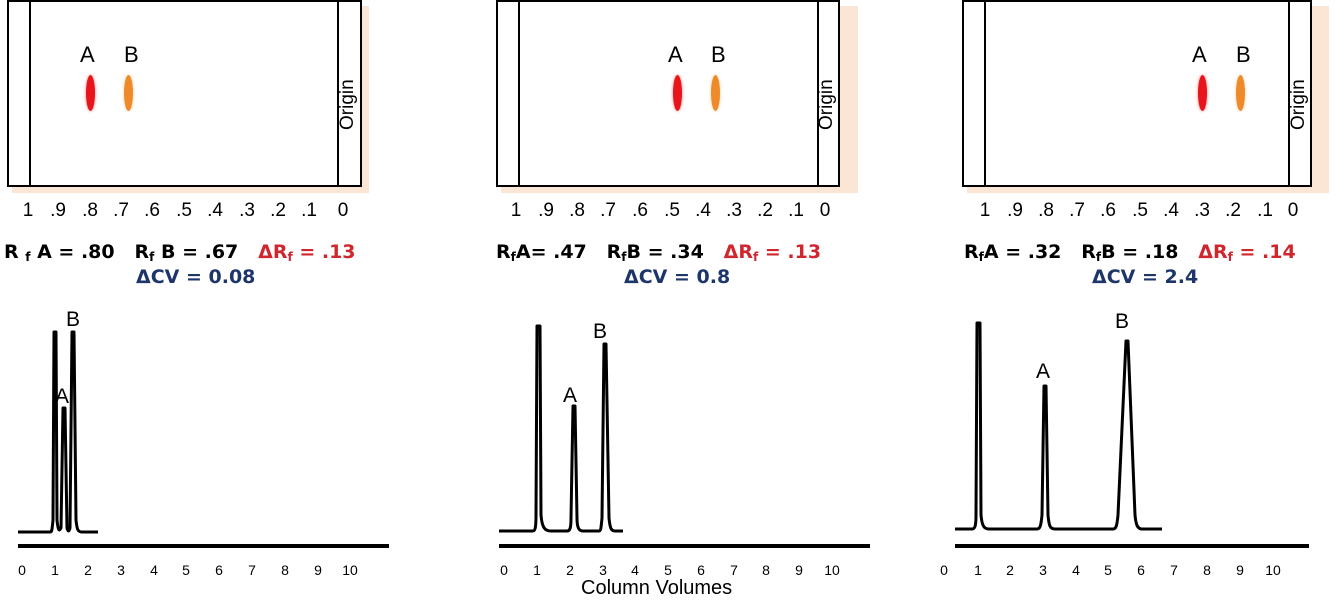 The height and width of the screenshot is (614, 1339). I want to click on rf-b-value: RfB = .18, so click(1130, 252).